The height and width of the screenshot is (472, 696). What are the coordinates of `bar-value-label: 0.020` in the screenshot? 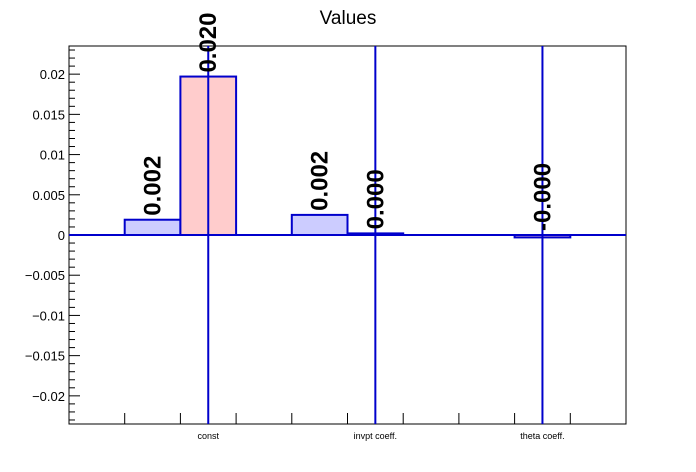 It's located at (208, 42).